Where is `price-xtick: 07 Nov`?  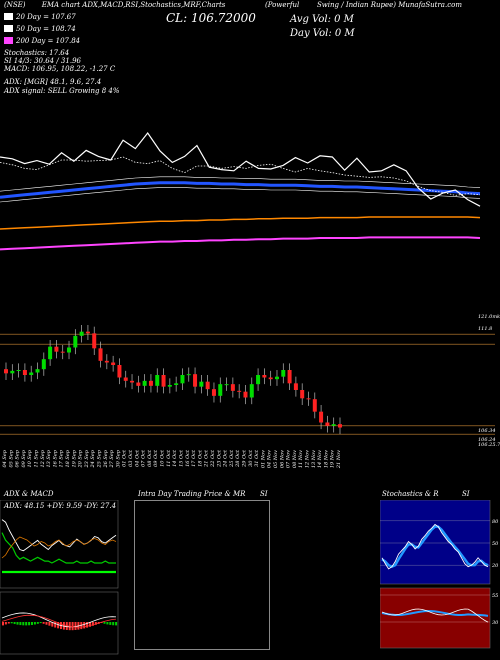
price-xtick: 07 Nov is located at coordinates (289, 459).